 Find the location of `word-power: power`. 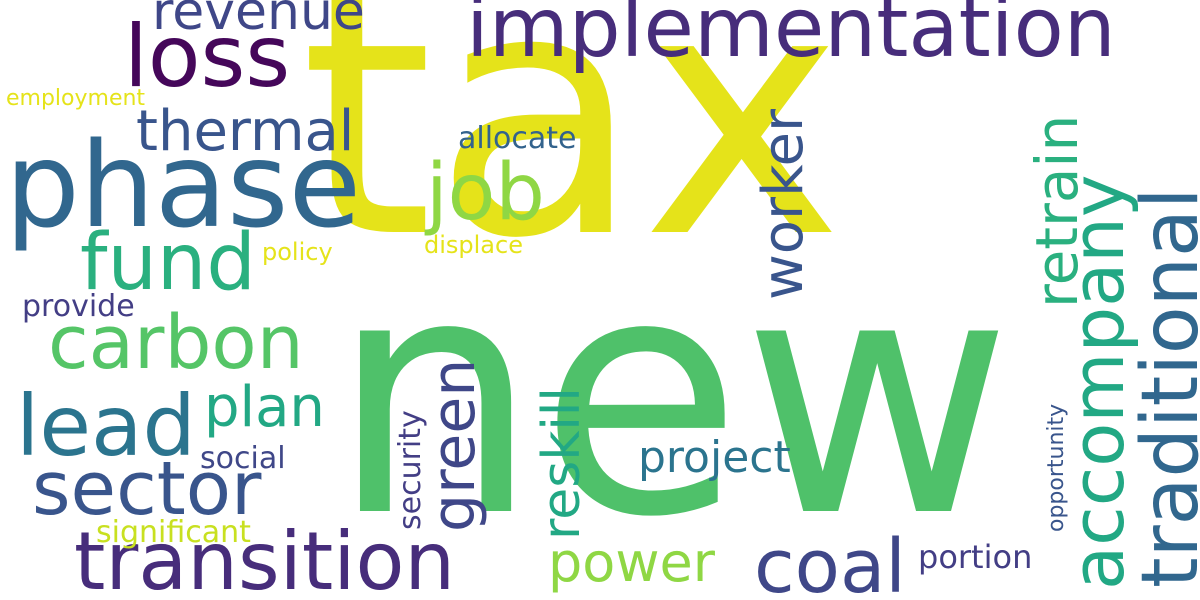

word-power: power is located at coordinates (631, 562).